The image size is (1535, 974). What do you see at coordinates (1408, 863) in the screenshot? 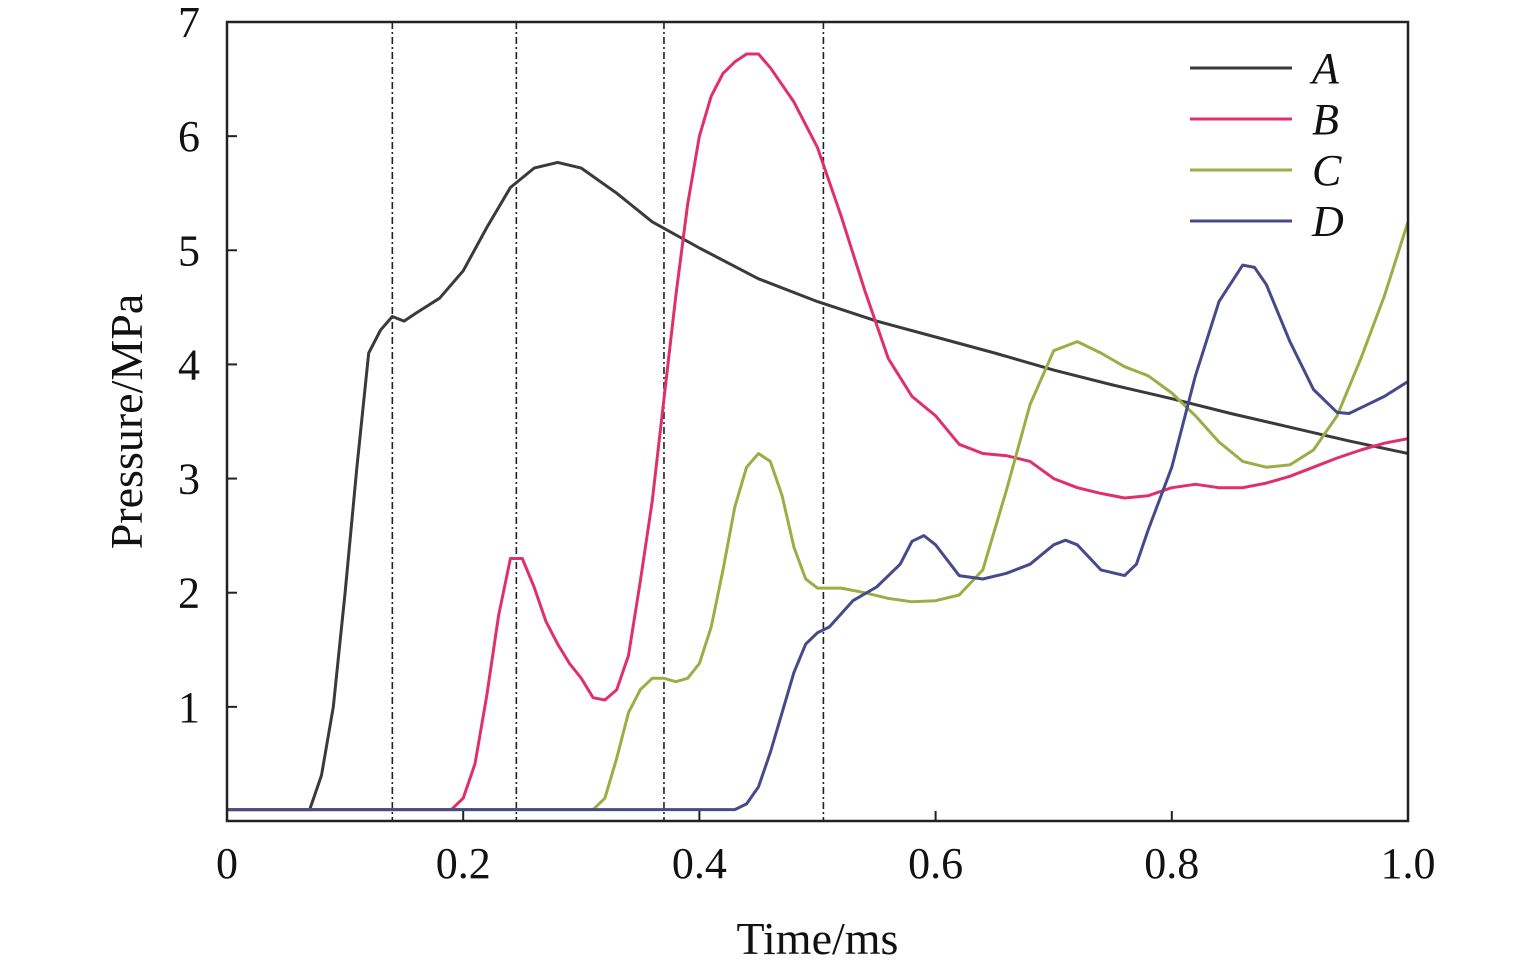
I see `x-tick-label: 1.0` at bounding box center [1408, 863].